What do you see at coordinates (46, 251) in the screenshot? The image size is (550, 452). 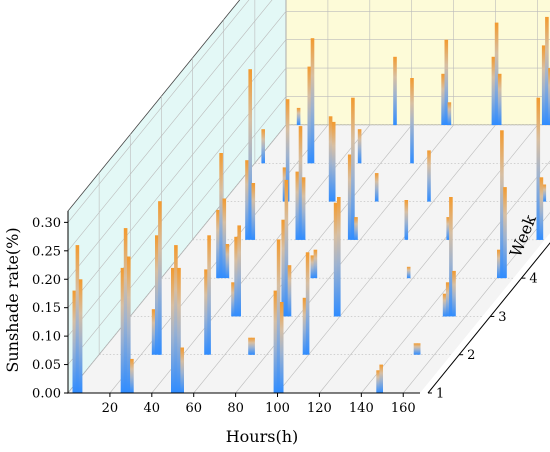 I see `y-tick-label: 0.25` at bounding box center [46, 251].